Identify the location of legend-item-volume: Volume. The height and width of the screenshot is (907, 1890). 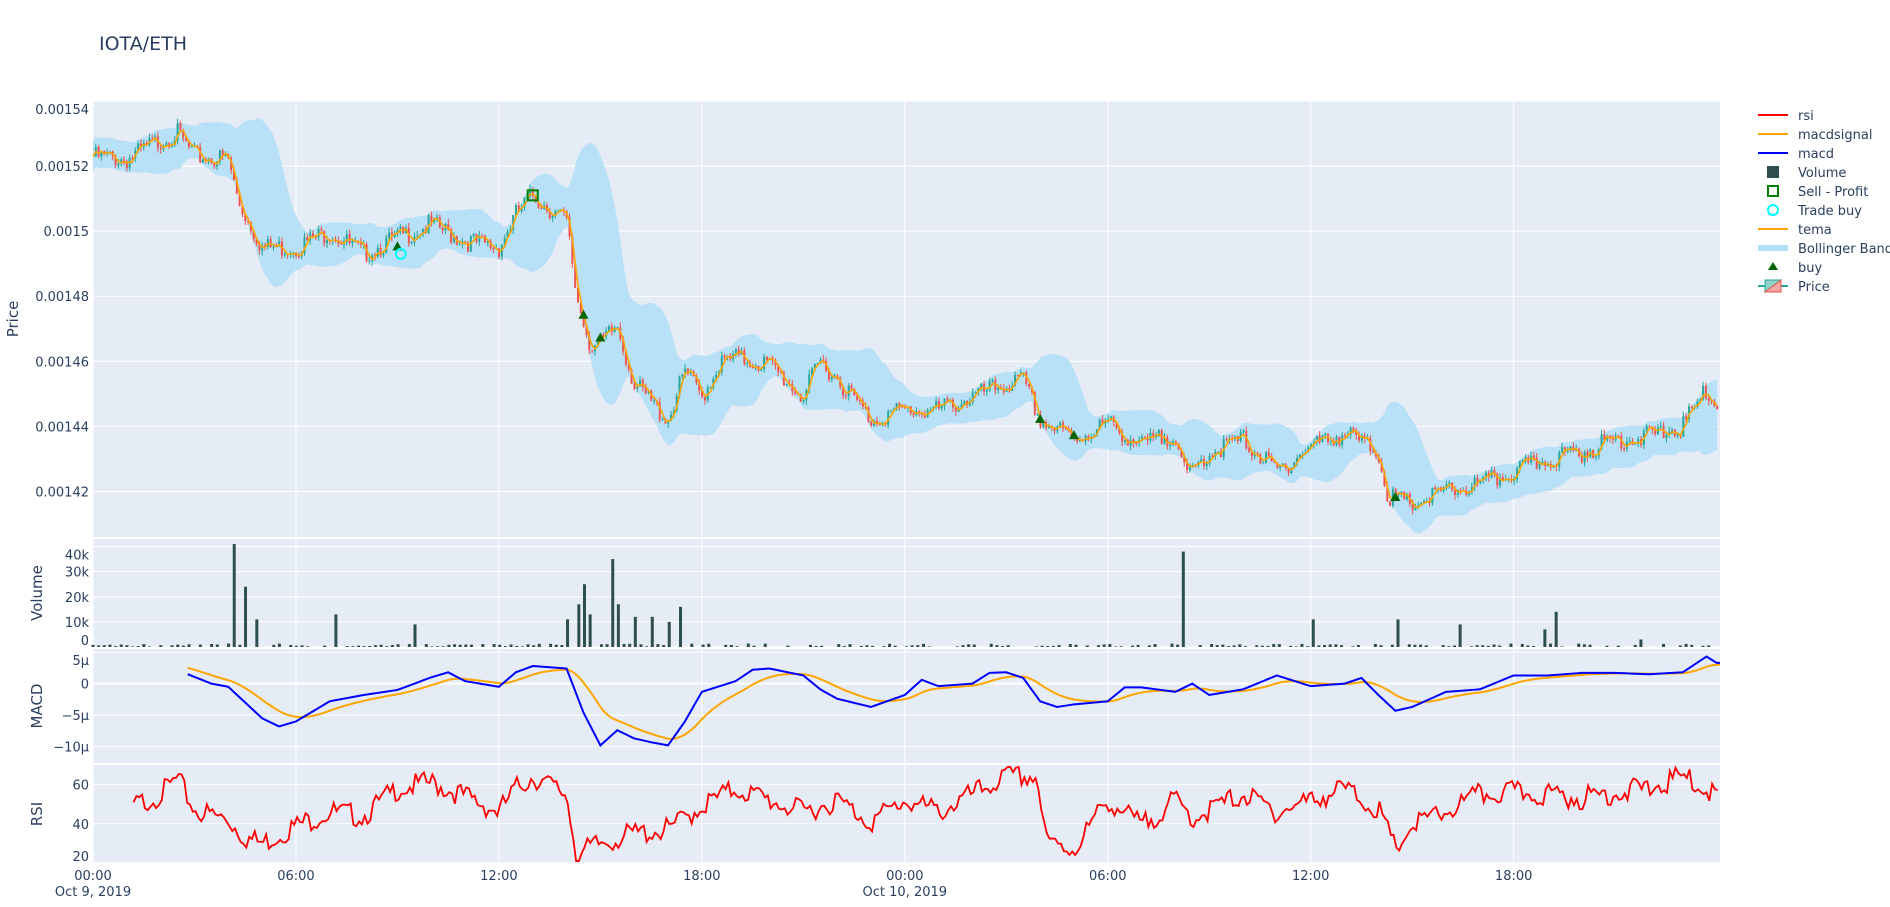
(1806, 173).